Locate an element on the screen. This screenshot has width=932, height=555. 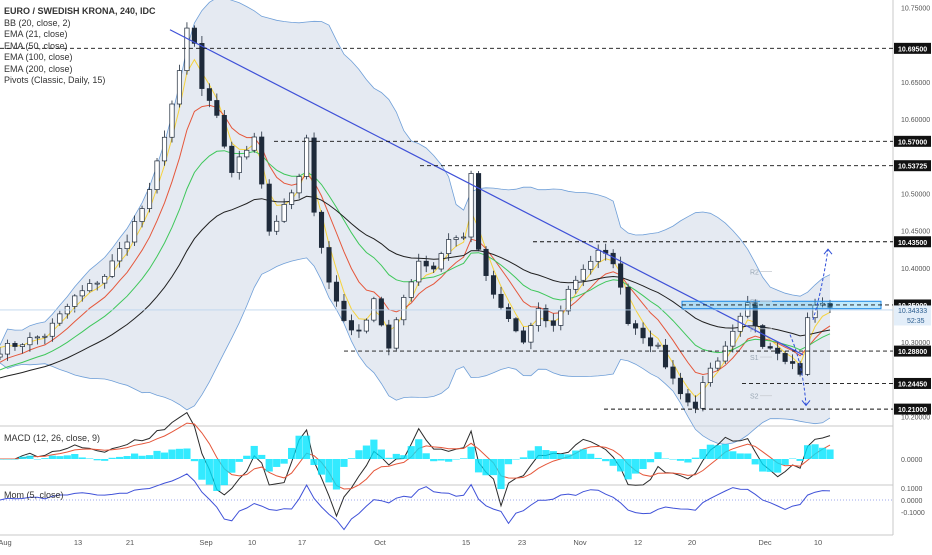
time-tick-label: 17 is located at coordinates (302, 542).